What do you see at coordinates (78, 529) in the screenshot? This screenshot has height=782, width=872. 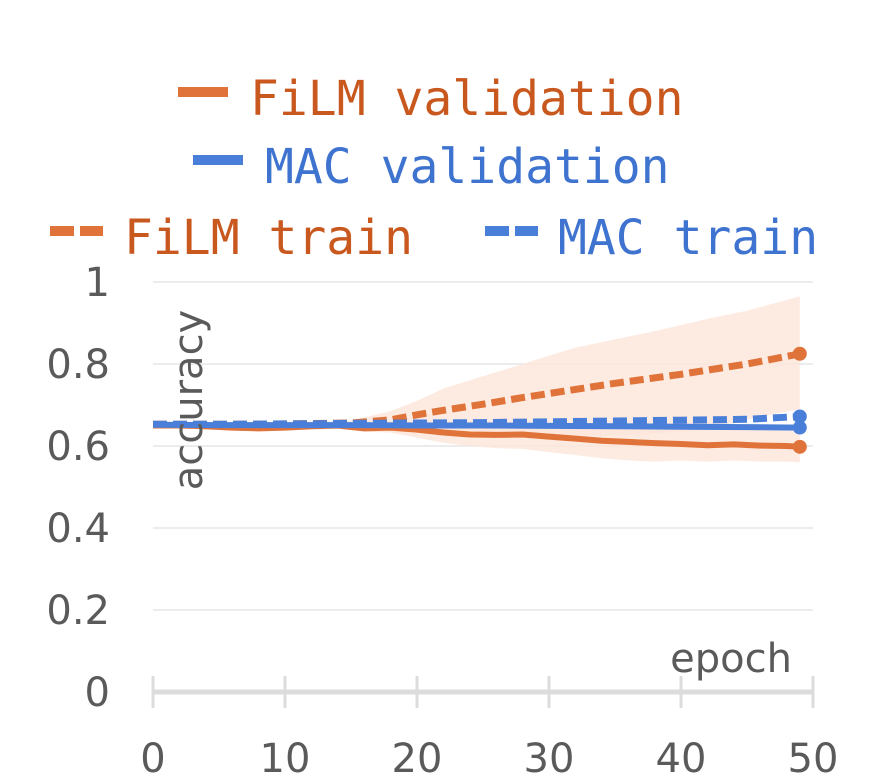 I see `y-tick-label-2: 0.4` at bounding box center [78, 529].